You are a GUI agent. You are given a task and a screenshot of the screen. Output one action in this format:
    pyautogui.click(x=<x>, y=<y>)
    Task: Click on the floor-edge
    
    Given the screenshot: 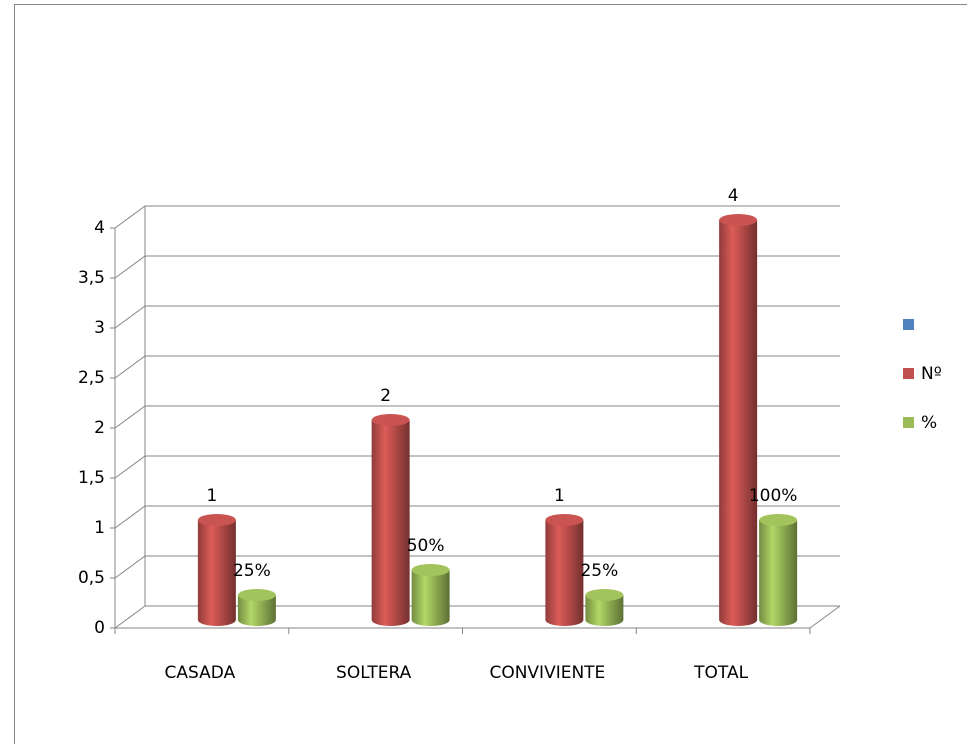 What is the action you would take?
    pyautogui.click(x=825, y=617)
    